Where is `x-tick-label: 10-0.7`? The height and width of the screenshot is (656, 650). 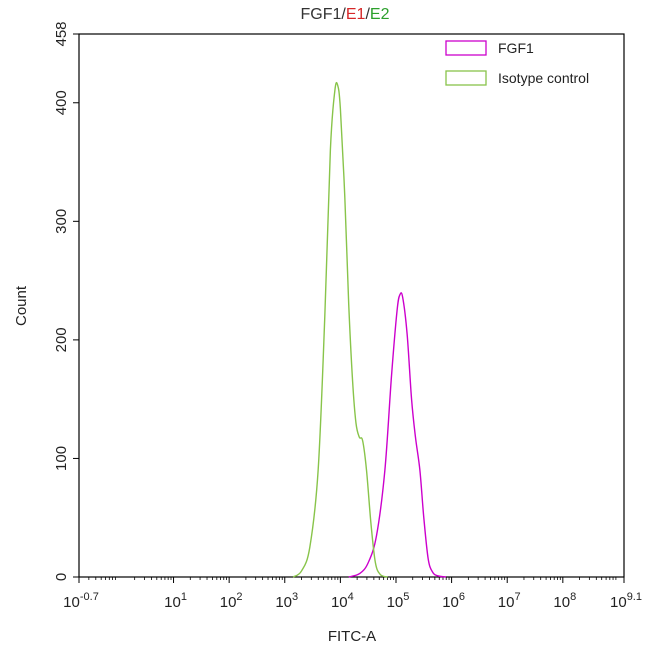
x-tick-label: 10-0.7 is located at coordinates (81, 601).